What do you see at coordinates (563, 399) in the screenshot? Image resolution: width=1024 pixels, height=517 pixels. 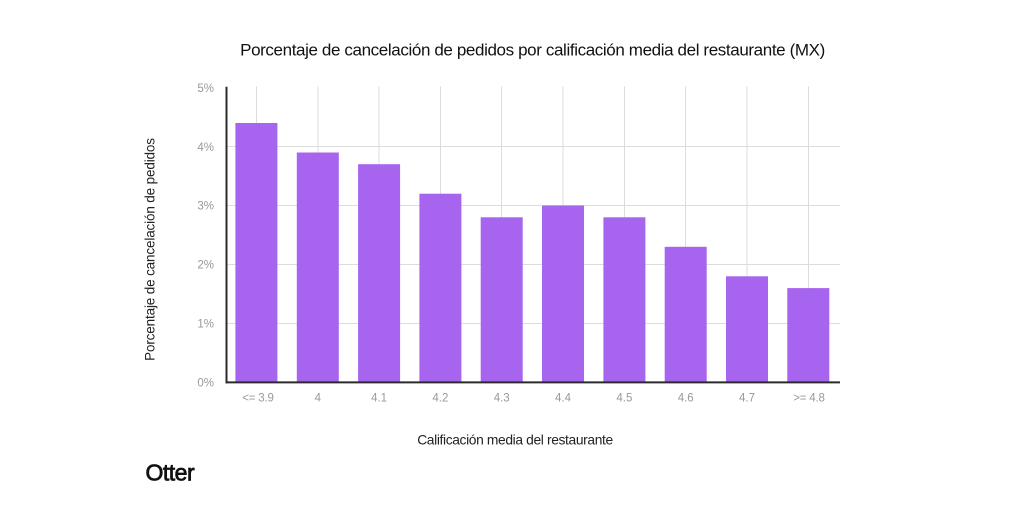 I see `svg-text: 4.4` at bounding box center [563, 399].